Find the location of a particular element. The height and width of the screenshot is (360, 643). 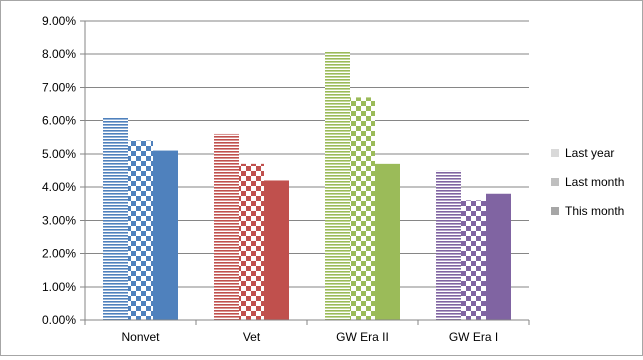

legend-swatch-this-month is located at coordinates (555, 211).